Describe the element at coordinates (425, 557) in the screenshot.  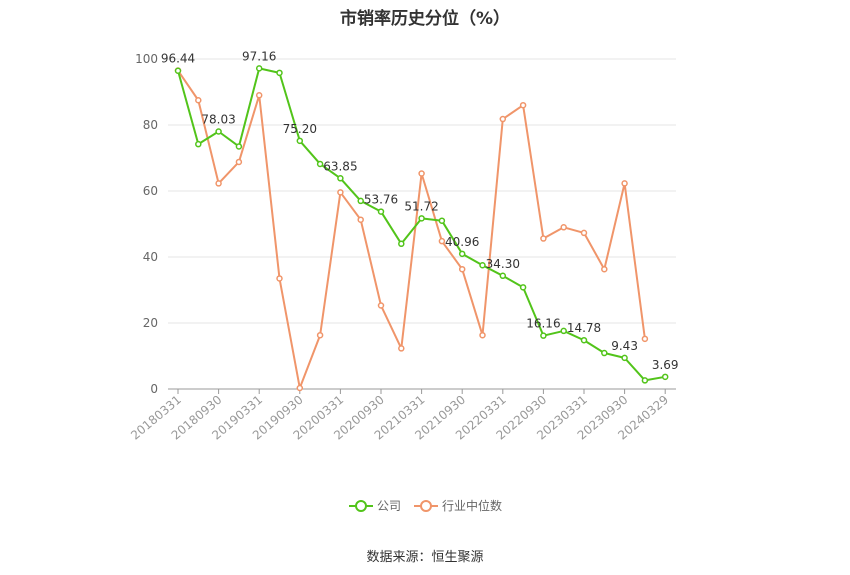
I see `source-note: 数据来源：恒生聚源` at that location.